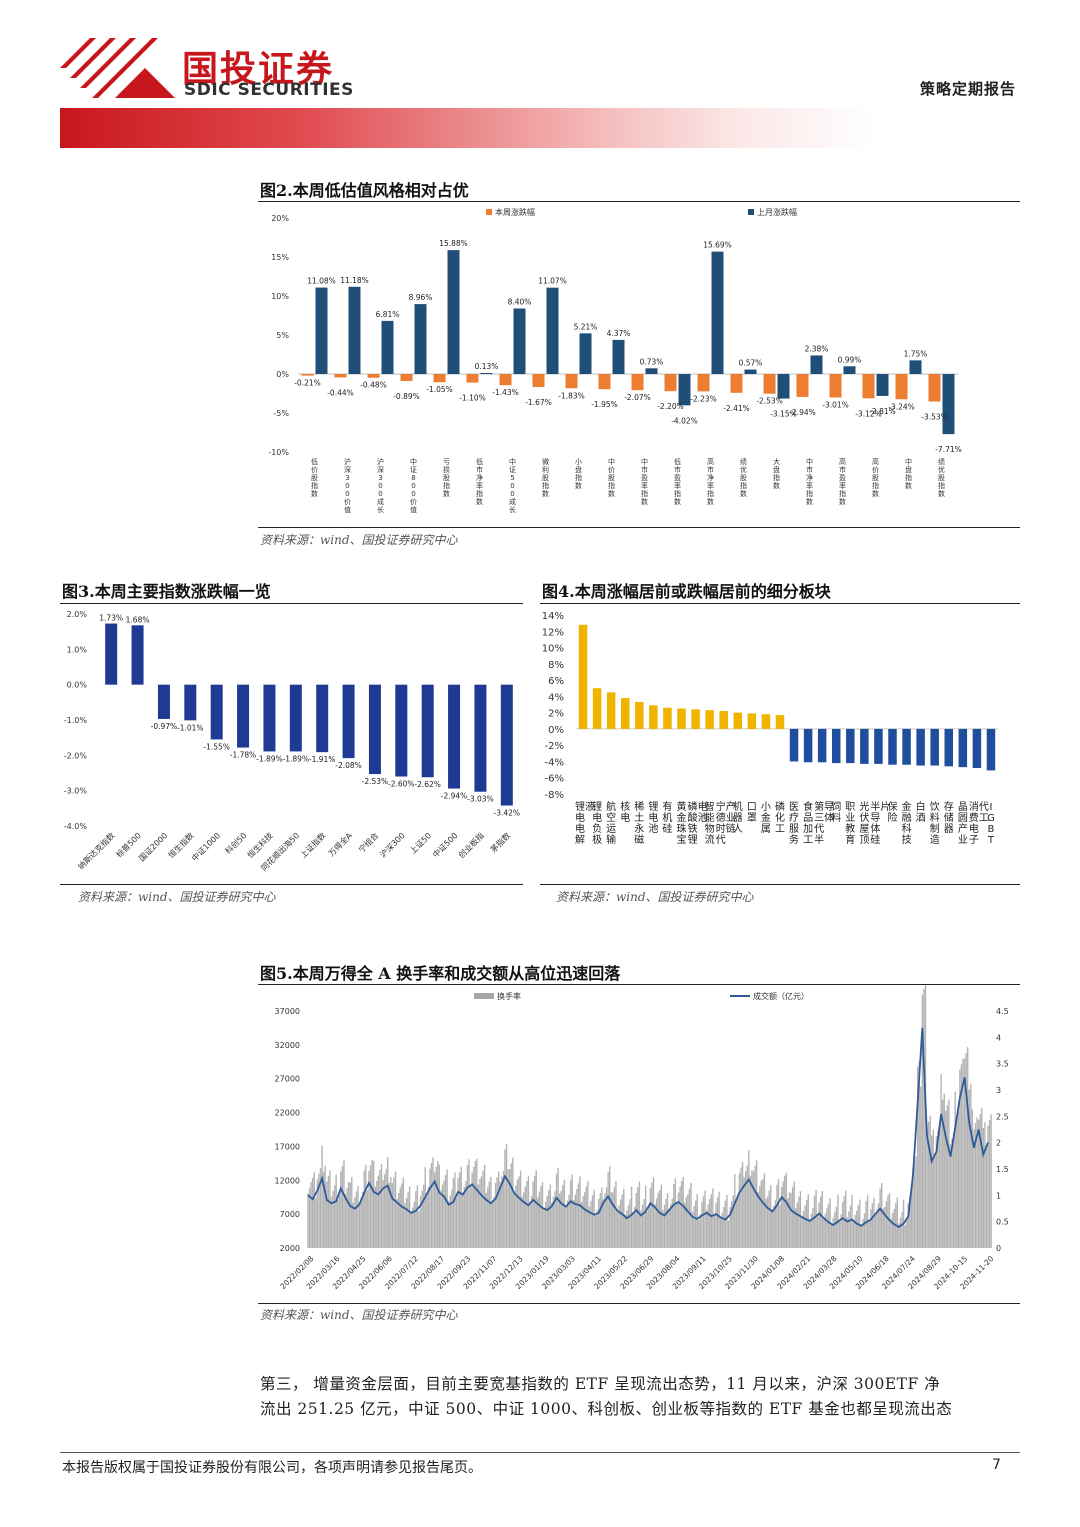  Describe the element at coordinates (941, 461) in the screenshot. I see `svg-text: 绩` at that location.